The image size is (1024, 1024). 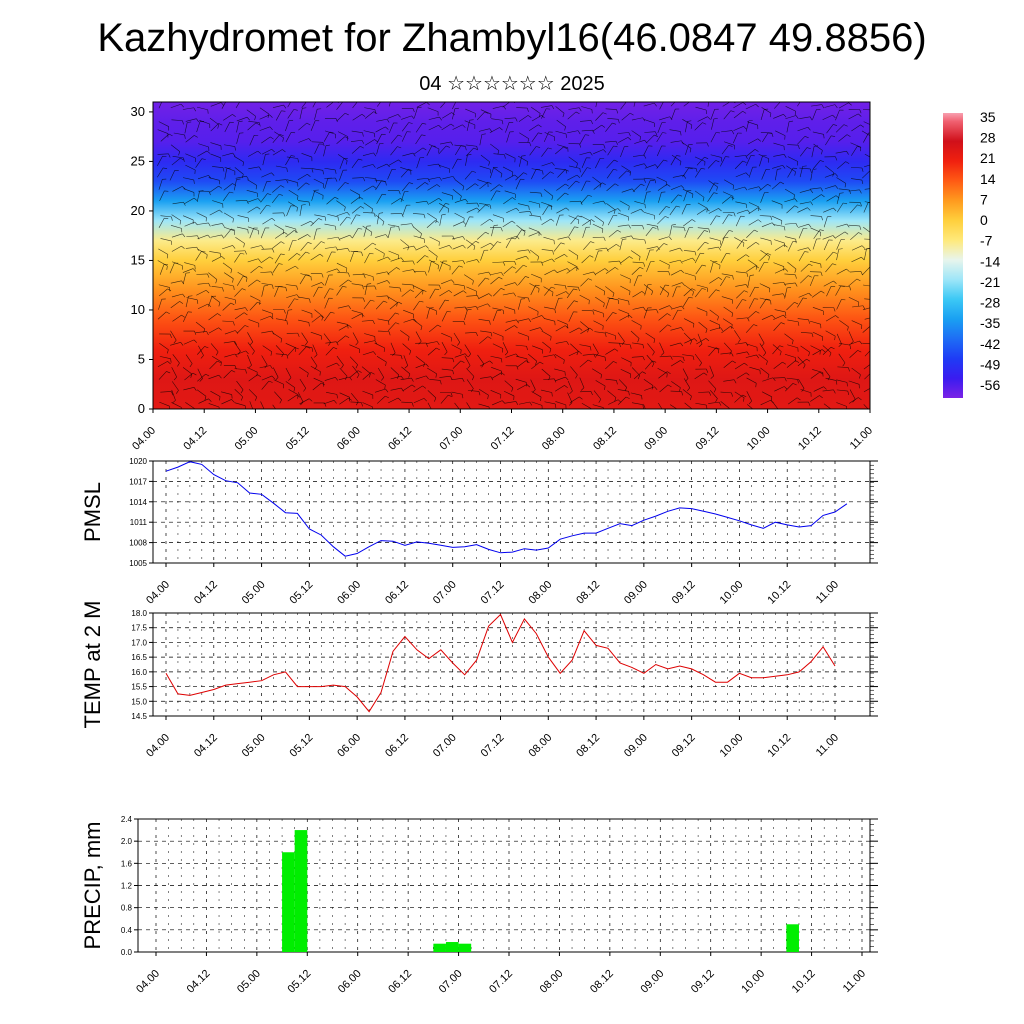 What do you see at coordinates (158, 738) in the screenshot?
I see `temp-x-tick-04.00: 04.00` at bounding box center [158, 738].